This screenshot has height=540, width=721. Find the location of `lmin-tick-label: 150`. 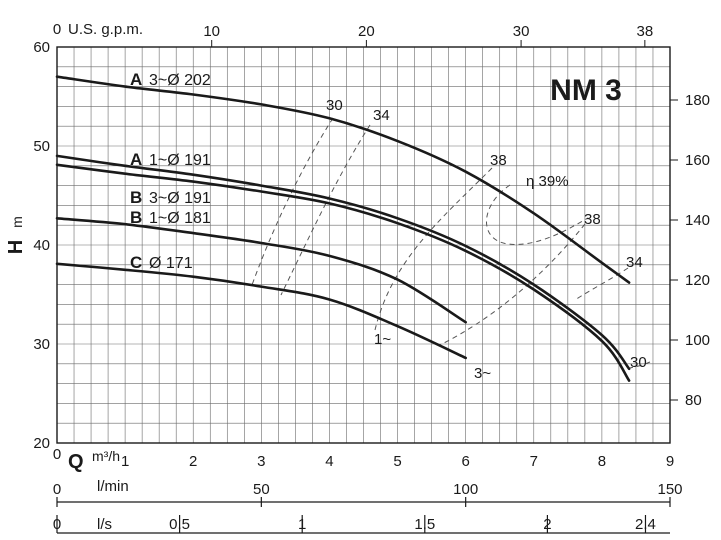

lmin-tick-label: 150 is located at coordinates (669, 489).